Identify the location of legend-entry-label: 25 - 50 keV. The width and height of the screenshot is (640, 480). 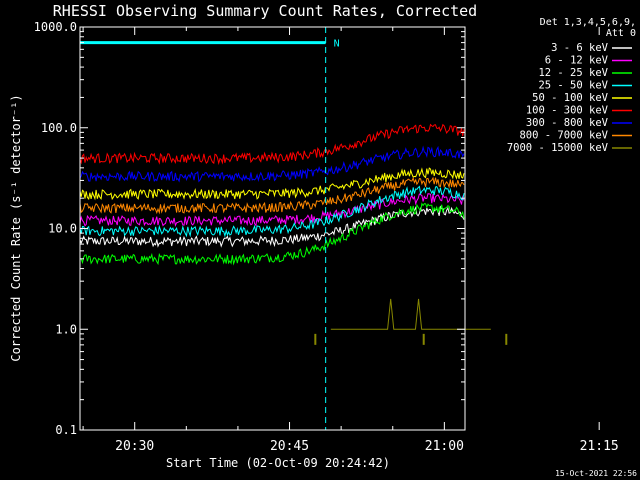
(573, 86).